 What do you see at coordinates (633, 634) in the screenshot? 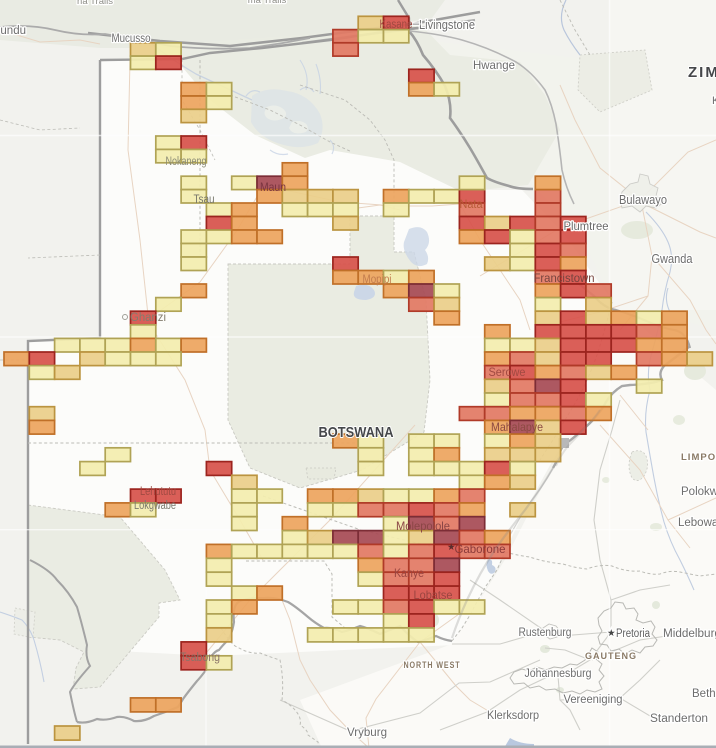
I see `svg-text: Pretoria` at bounding box center [633, 634].